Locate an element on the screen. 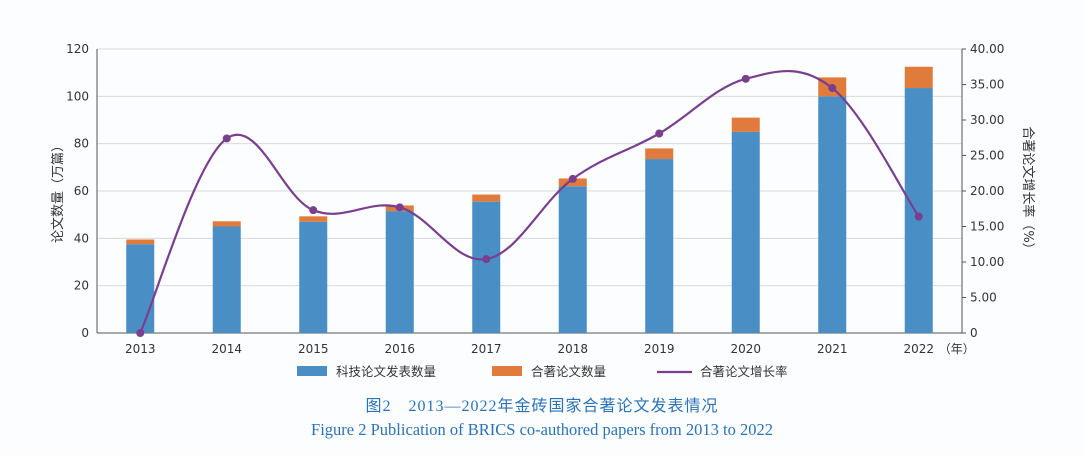  right-tick-label: 0 is located at coordinates (974, 333).